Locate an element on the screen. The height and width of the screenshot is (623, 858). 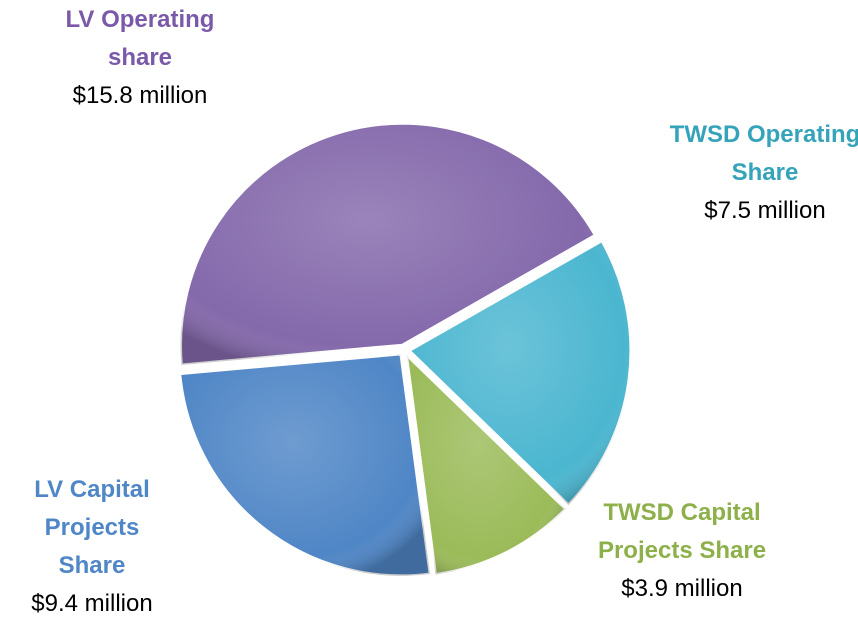
slice-label: TWSD Capital Projects Share $3.9 million is located at coordinates (682, 551).